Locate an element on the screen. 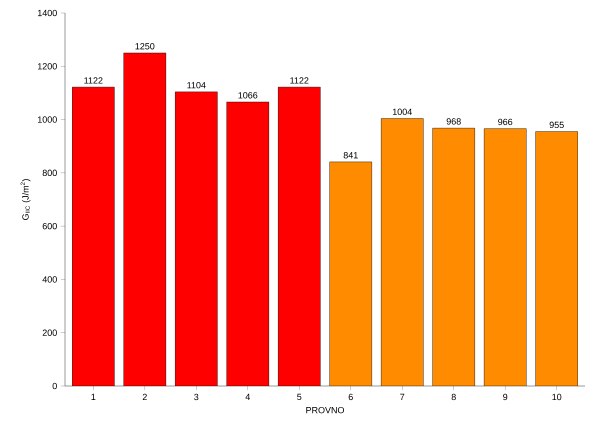 This screenshot has height=441, width=592. data-label: 968 is located at coordinates (453, 121).